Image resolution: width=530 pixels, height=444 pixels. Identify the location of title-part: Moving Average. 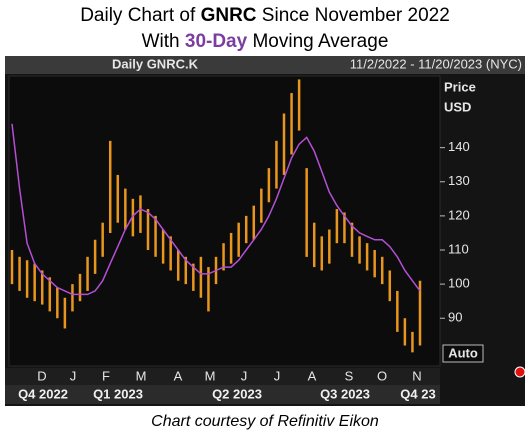
(317, 41).